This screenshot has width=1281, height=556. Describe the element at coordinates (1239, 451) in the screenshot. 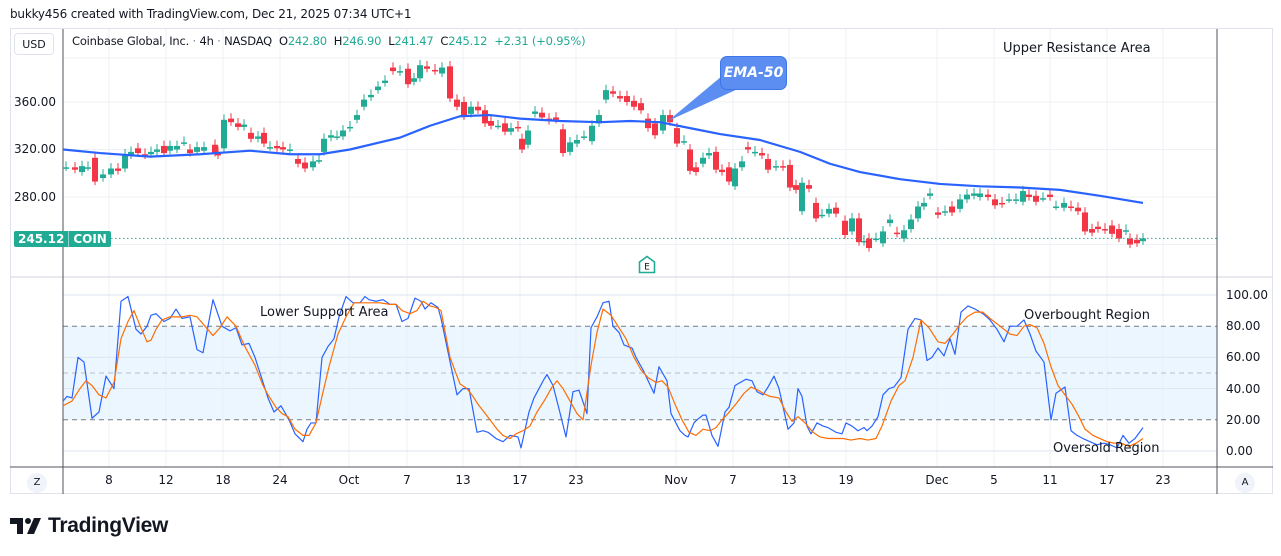

I see `oscillator-axis-label: 0.00` at that location.